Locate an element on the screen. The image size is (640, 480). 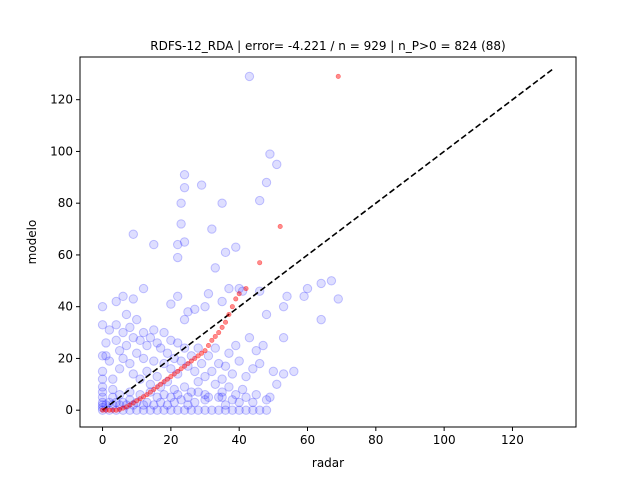
x-tick-label: 60 is located at coordinates (307, 440).